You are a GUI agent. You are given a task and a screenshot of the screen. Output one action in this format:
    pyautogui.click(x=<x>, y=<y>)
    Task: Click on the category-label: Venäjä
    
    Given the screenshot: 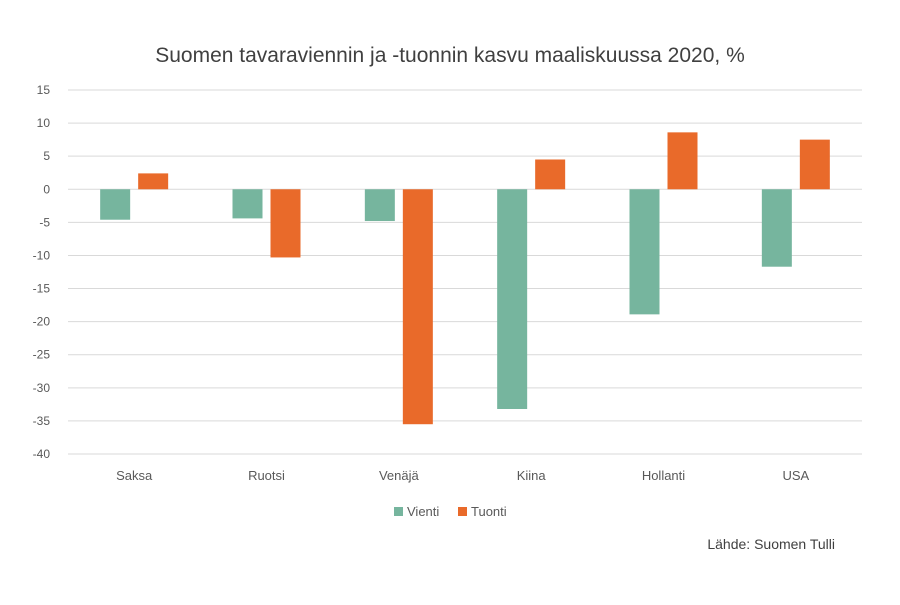 What is the action you would take?
    pyautogui.click(x=399, y=475)
    